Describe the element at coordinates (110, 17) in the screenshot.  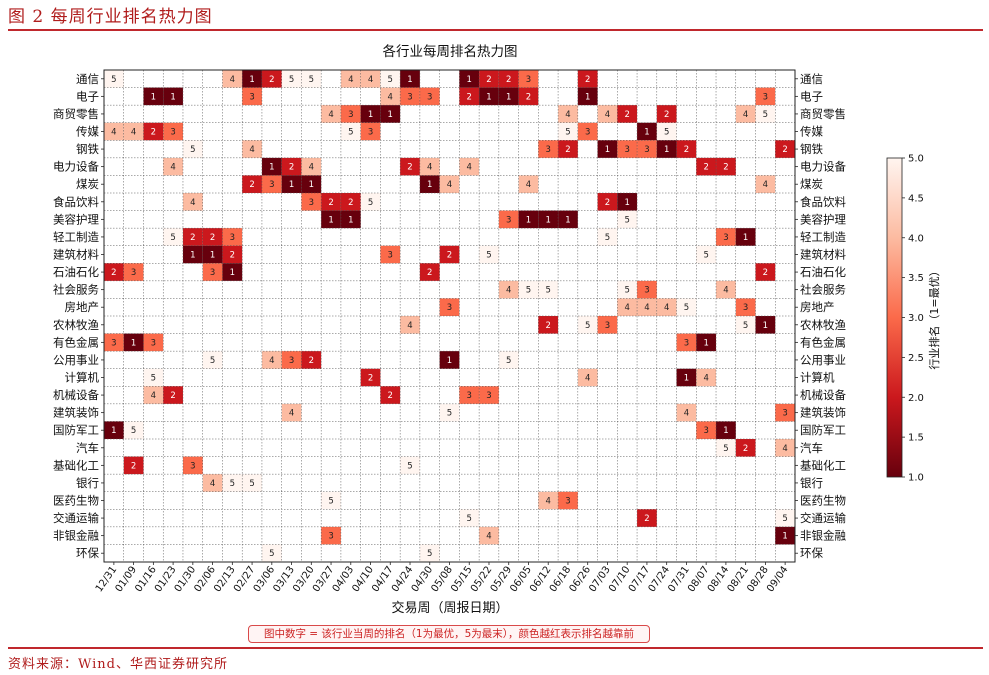
I see `figure-title: 图 2 每周行业排名热力图` at that location.